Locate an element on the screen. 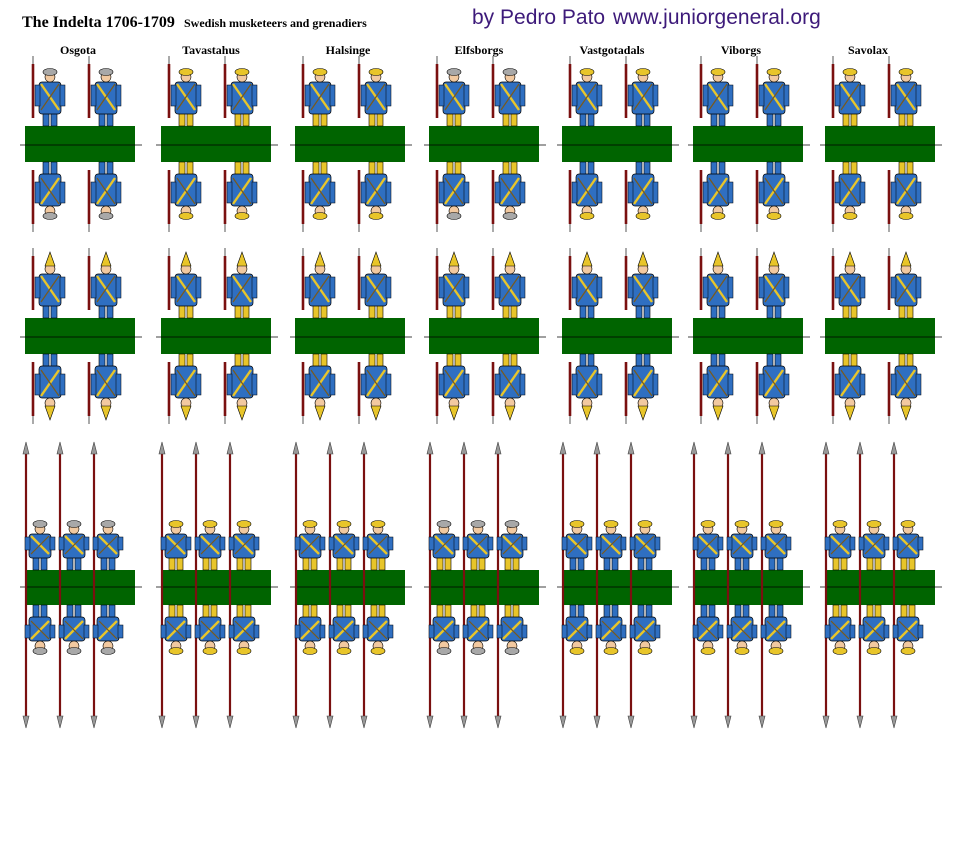  regiment-label: Viborgs is located at coordinates (741, 50).